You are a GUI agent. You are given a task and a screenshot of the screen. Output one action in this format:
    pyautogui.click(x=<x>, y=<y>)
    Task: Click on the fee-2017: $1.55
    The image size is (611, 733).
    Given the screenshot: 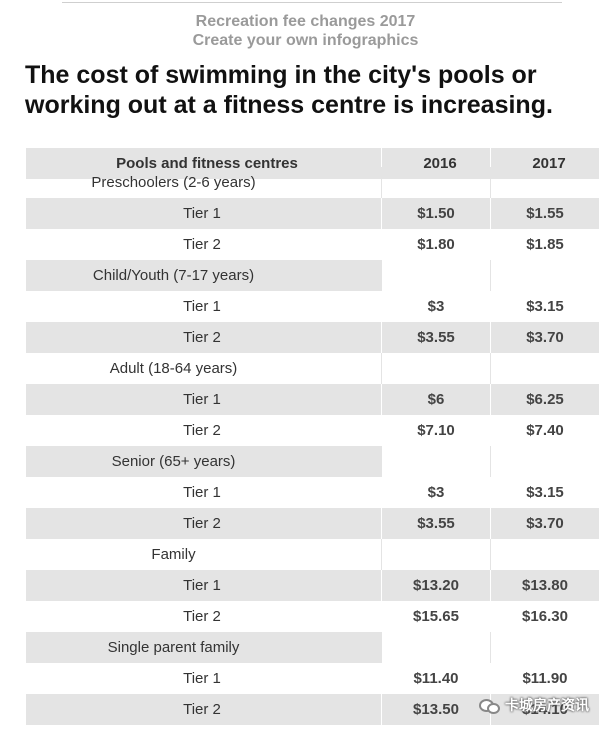 What is the action you would take?
    pyautogui.click(x=544, y=213)
    